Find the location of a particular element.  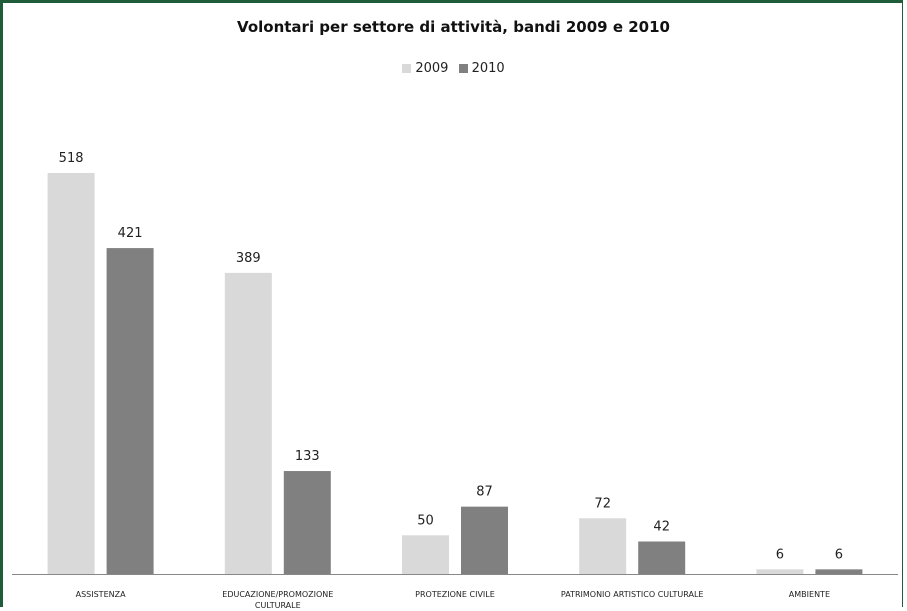

legend-item-2009: 2009 is located at coordinates (425, 68).